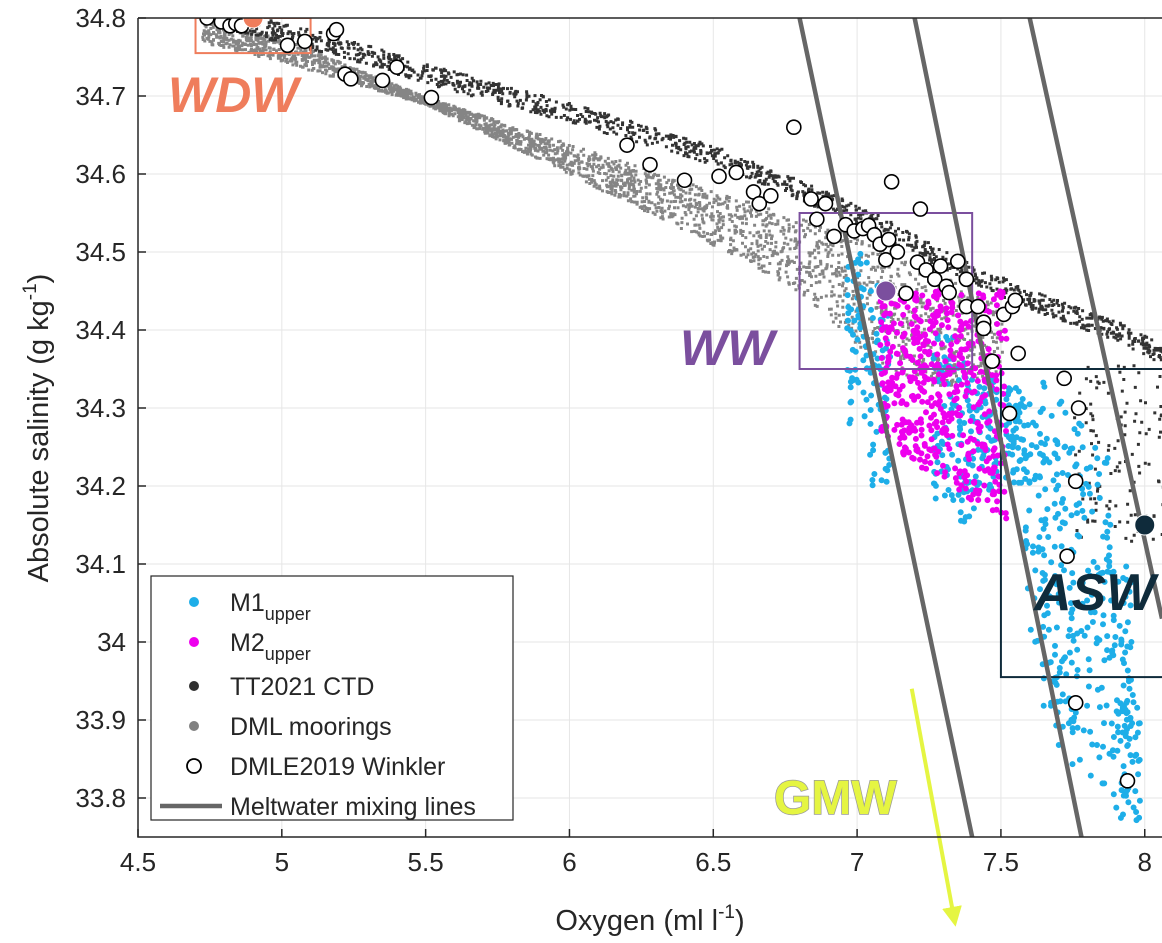 This screenshot has width=1162, height=943. Describe the element at coordinates (100, 96) in the screenshot. I see `y-tick-label: 34.7` at that location.